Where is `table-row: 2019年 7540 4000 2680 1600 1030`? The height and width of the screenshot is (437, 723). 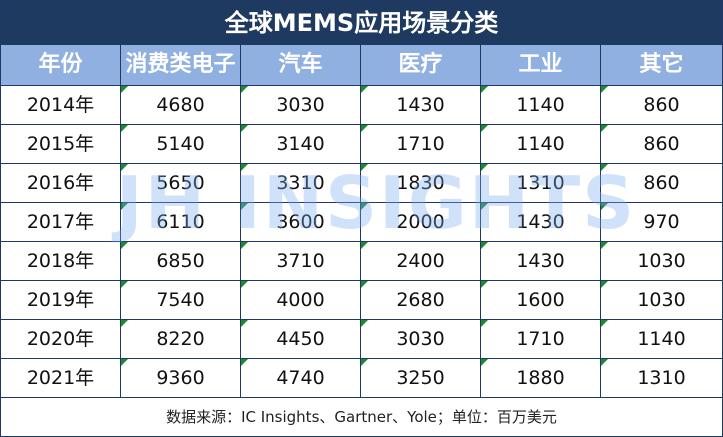
table-row: 2019年 7540 4000 2680 1600 1030 is located at coordinates (361, 300).